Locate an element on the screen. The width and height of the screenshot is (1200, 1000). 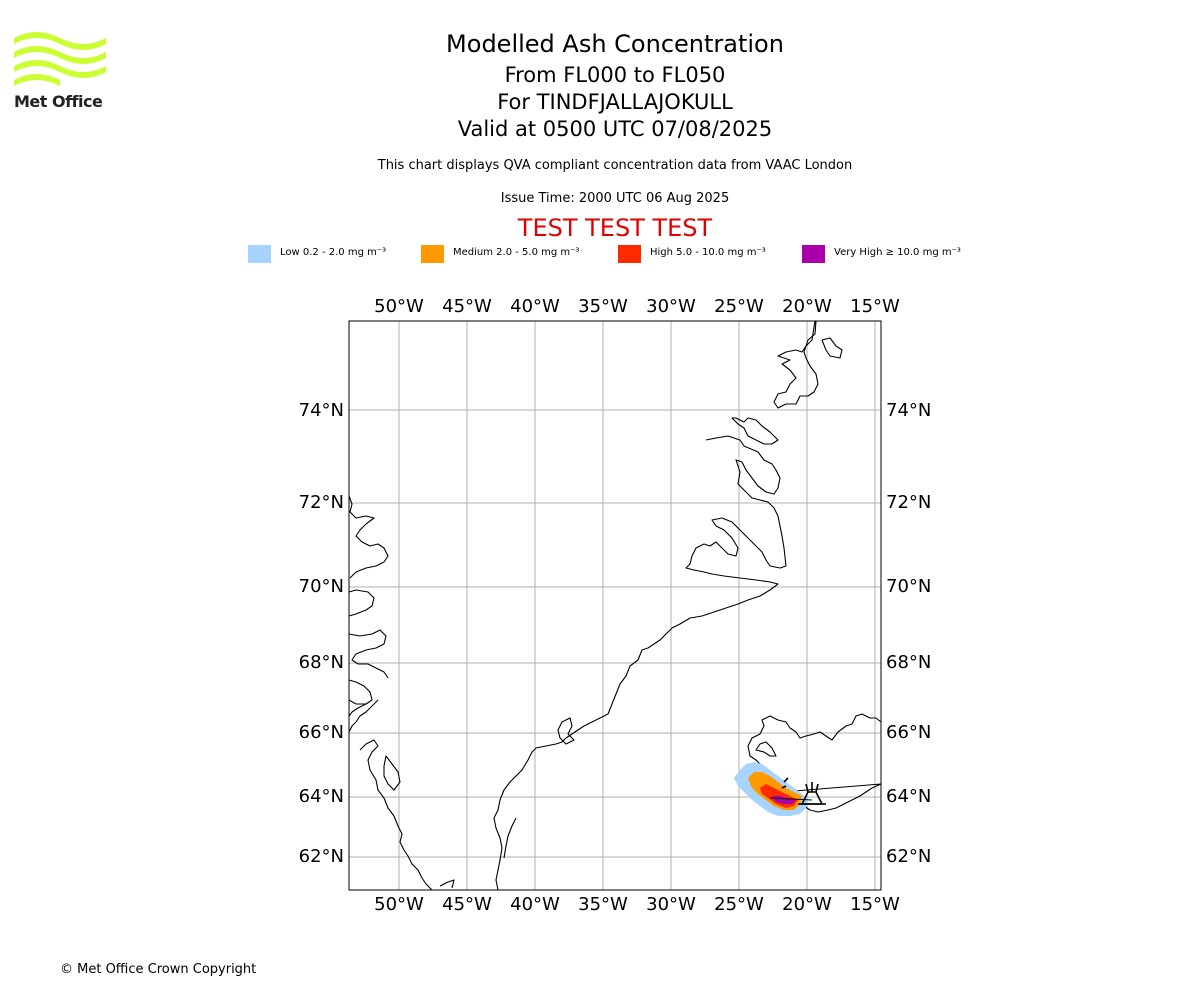
chart-title: Modelled Ash Concentration is located at coordinates (615, 44).